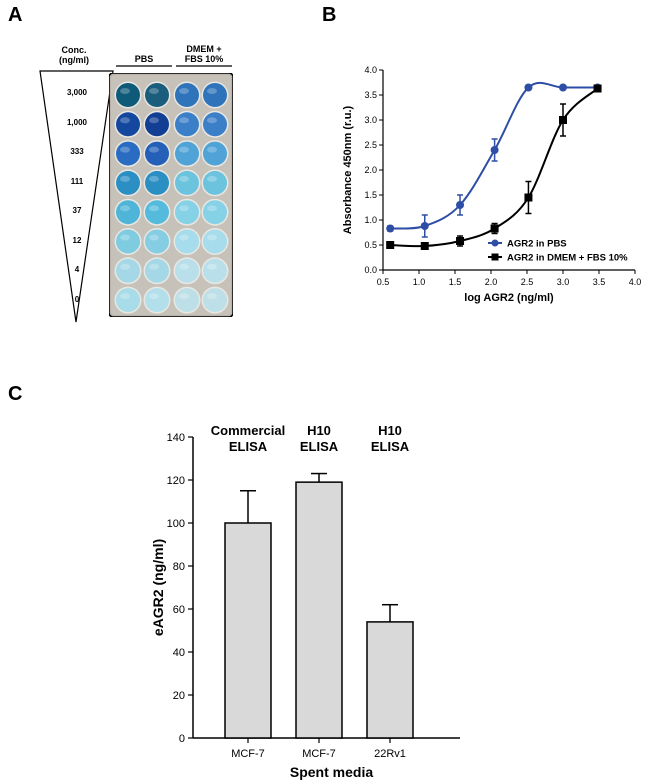 The height and width of the screenshot is (783, 650). Describe the element at coordinates (176, 481) in the screenshot. I see `y-tick-label: 120` at that location.